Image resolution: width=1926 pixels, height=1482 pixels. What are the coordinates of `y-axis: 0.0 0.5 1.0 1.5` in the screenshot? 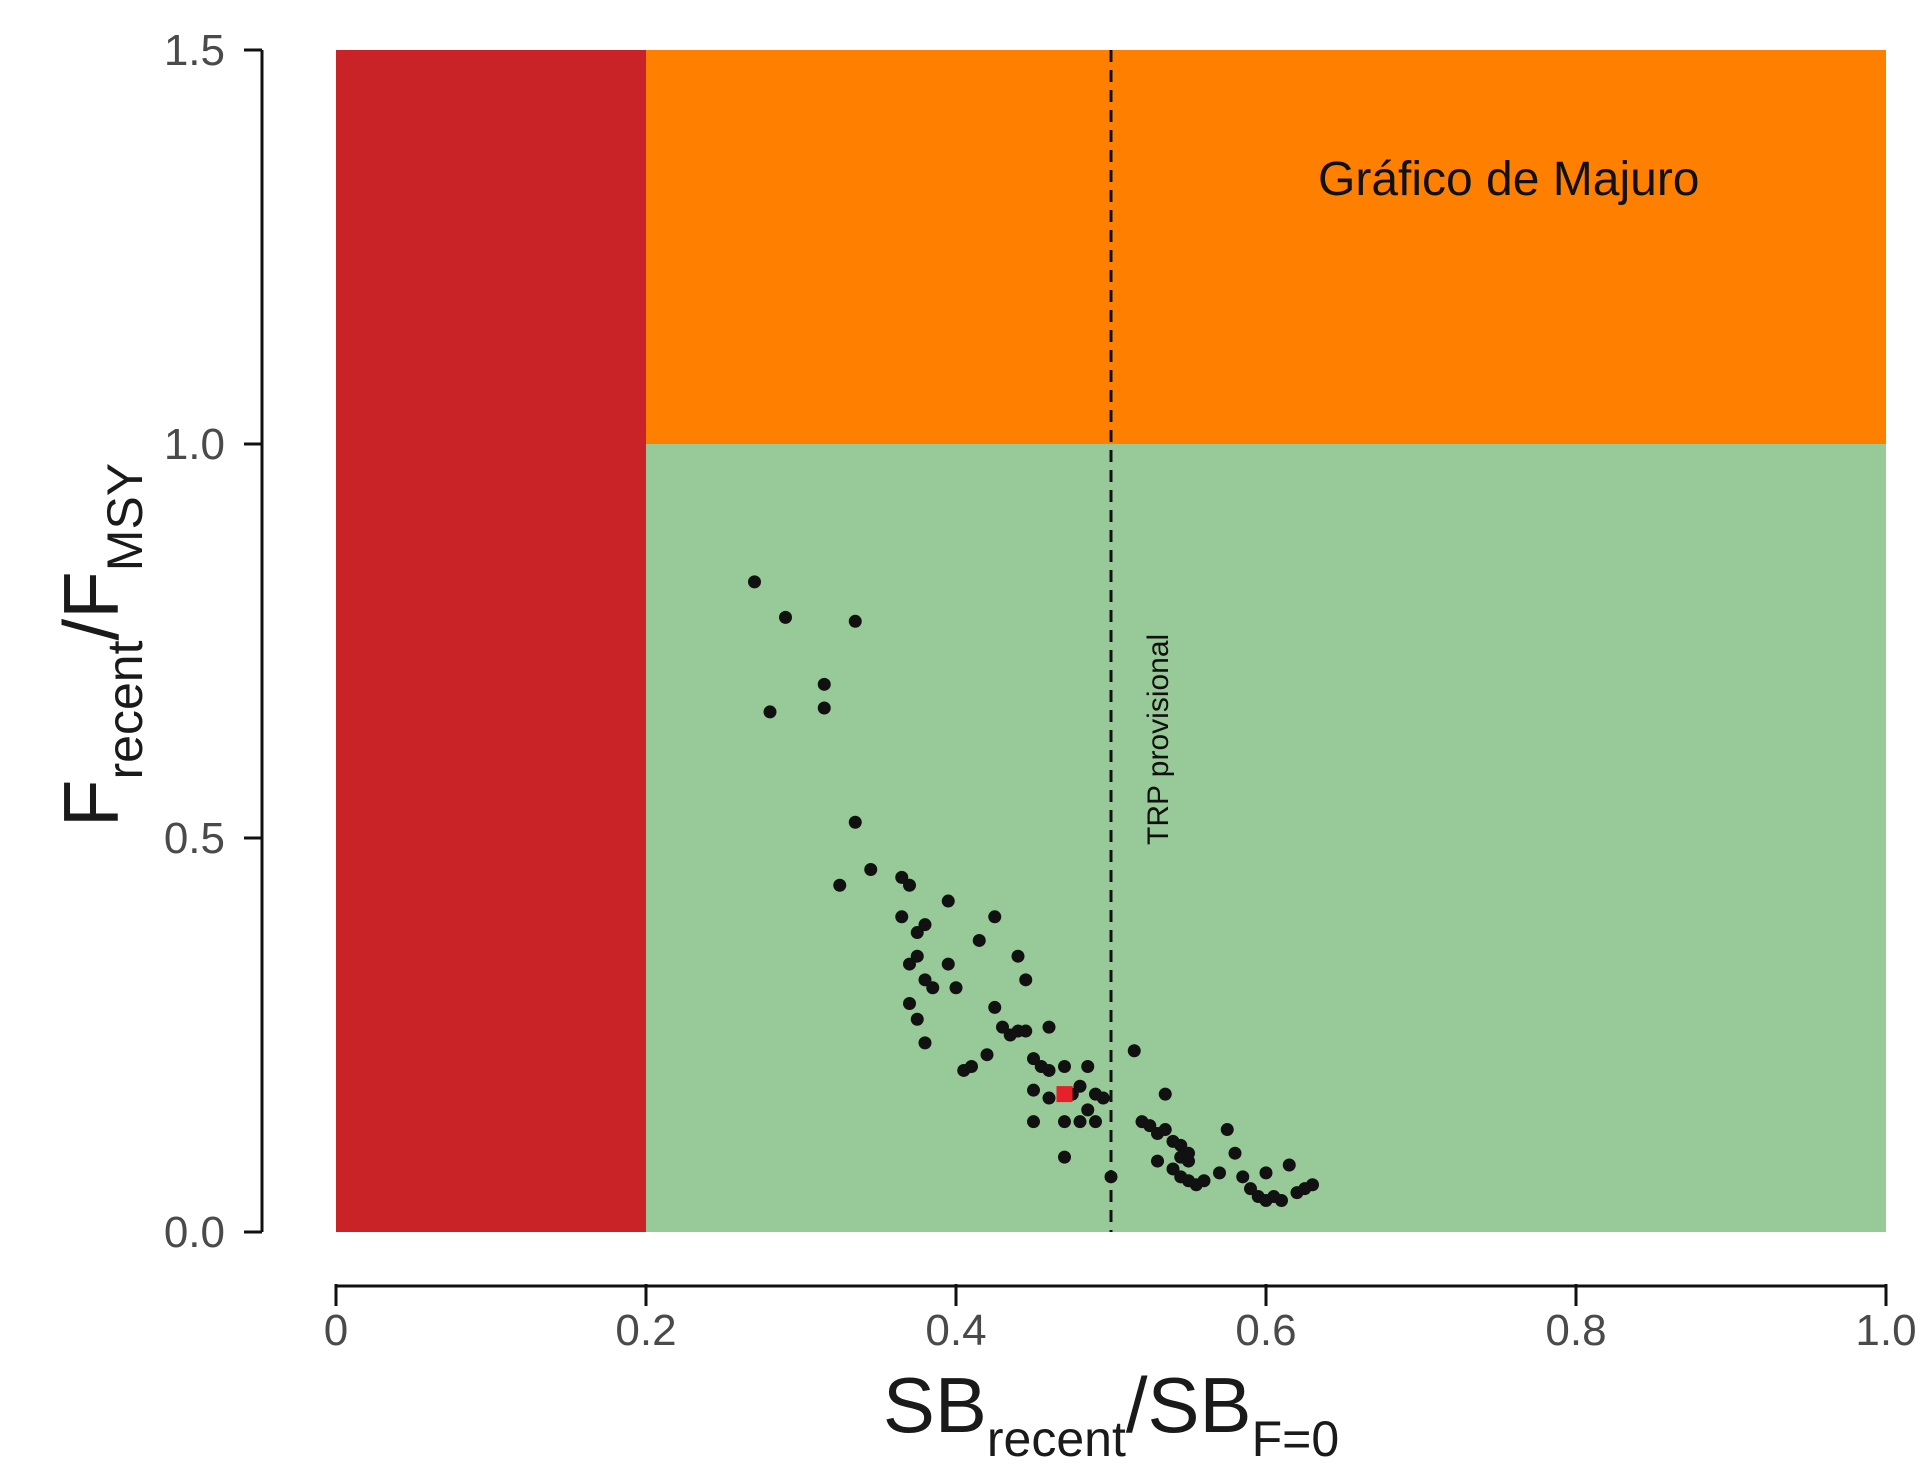 It's located at (214, 641).